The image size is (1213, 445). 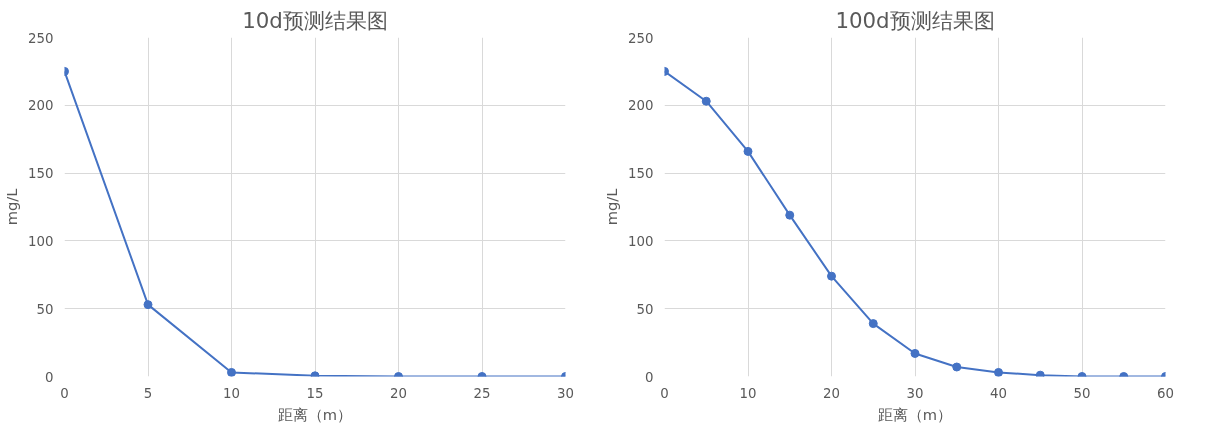 I want to click on x-tick-label: 40, so click(x=998, y=393).